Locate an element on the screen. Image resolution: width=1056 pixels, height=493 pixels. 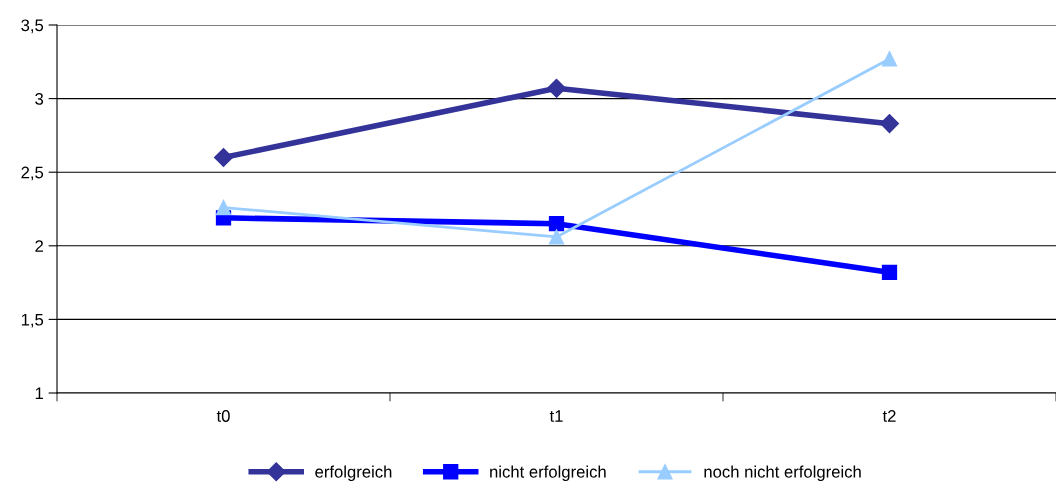
legend-label: noch nicht erfolgreich is located at coordinates (782, 473).